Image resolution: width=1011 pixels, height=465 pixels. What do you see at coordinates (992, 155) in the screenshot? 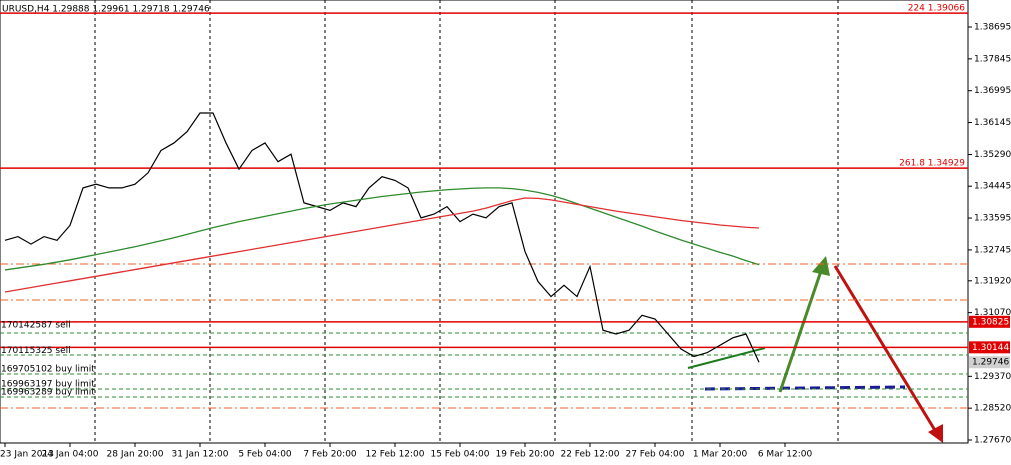
I see `y-tick-label: 1.35290` at bounding box center [992, 155].